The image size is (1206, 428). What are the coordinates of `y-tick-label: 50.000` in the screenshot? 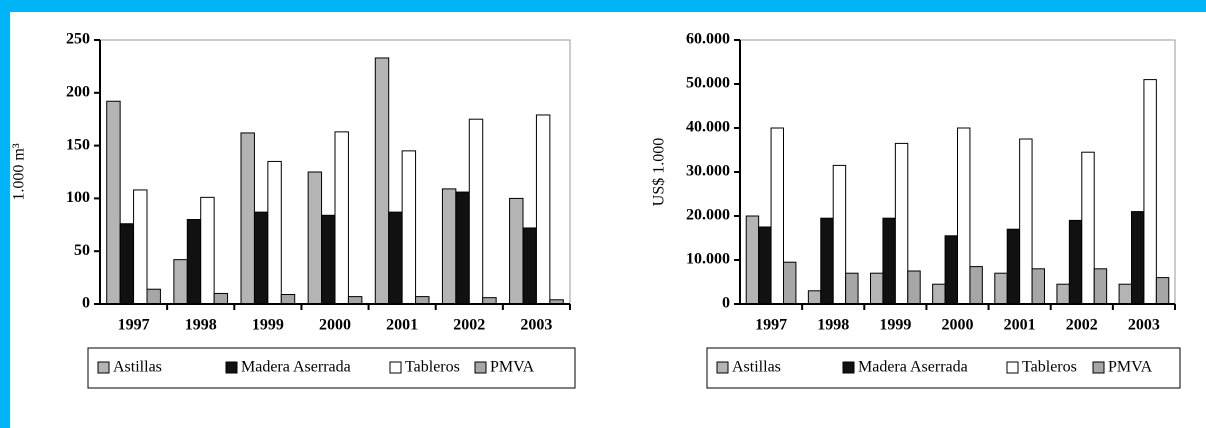 It's located at (708, 83).